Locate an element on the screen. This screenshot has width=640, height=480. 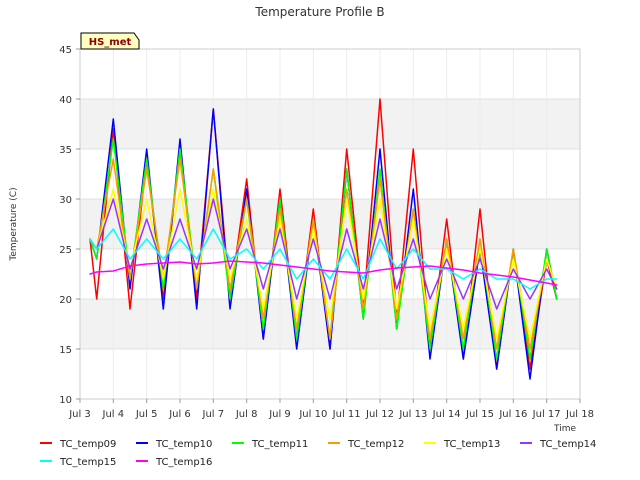
station-badge: HS_met is located at coordinates (110, 41).